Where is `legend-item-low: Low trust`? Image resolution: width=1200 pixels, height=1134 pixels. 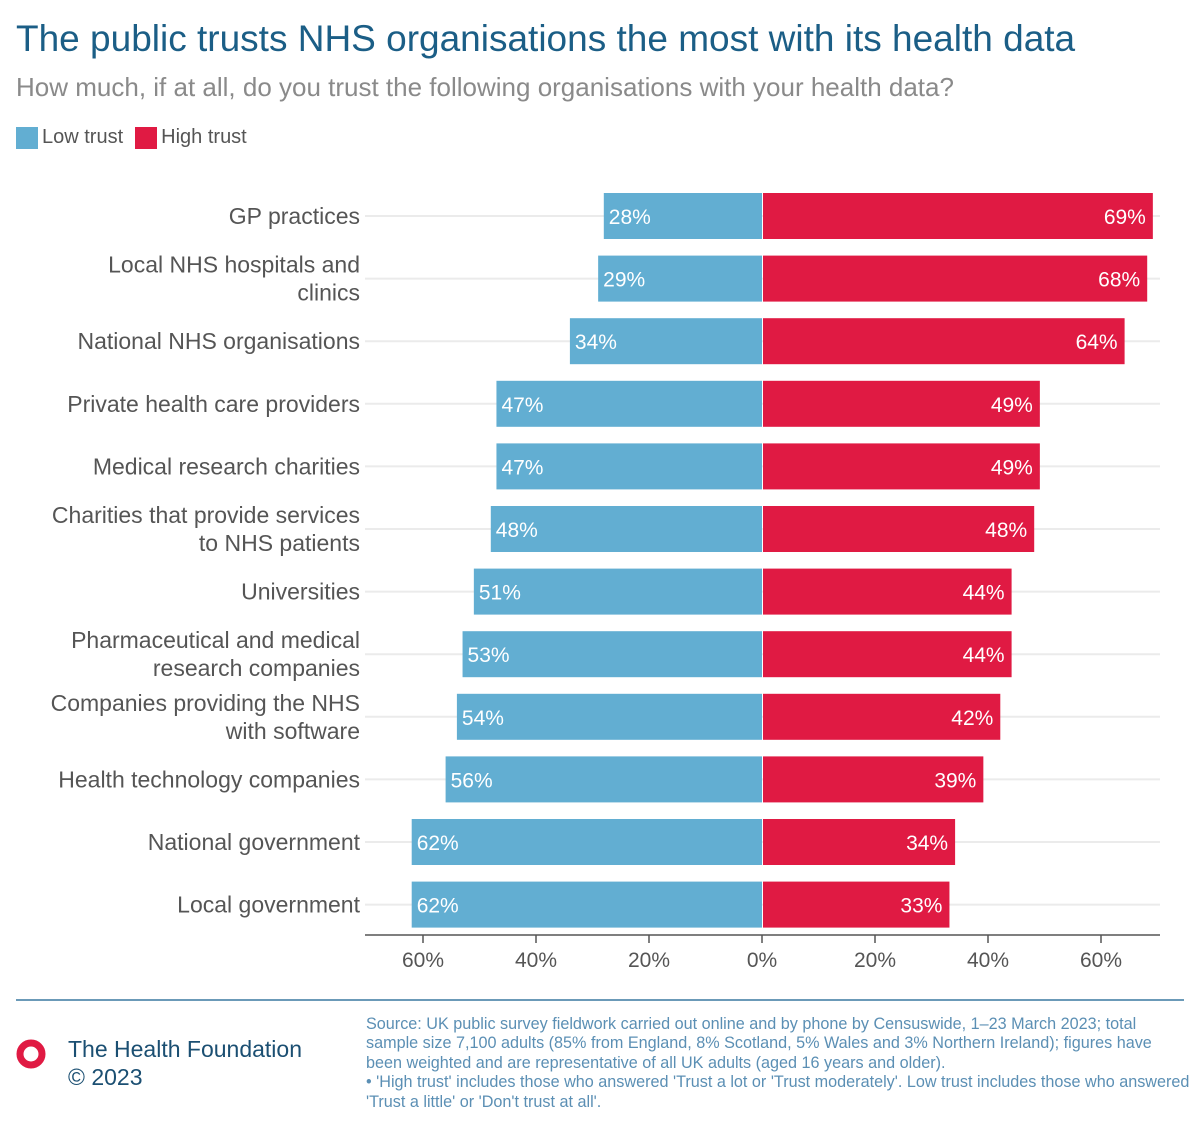
legend-item-low: Low trust is located at coordinates (69, 137).